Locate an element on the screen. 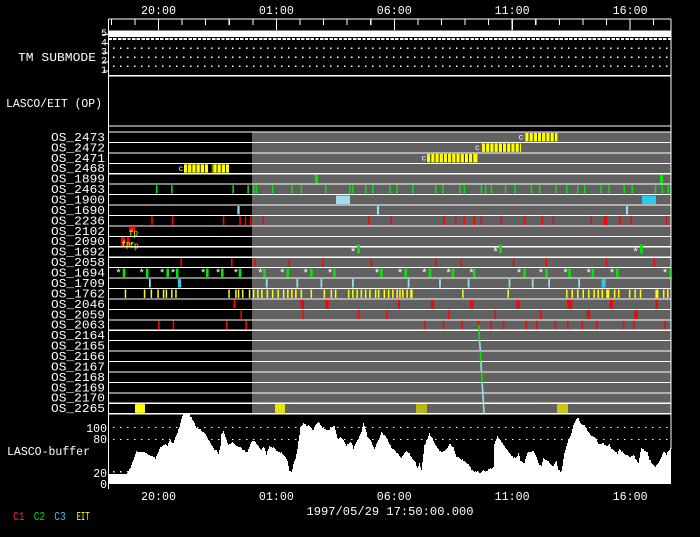 The image size is (700, 537). svg-text: C3 is located at coordinates (60, 517).